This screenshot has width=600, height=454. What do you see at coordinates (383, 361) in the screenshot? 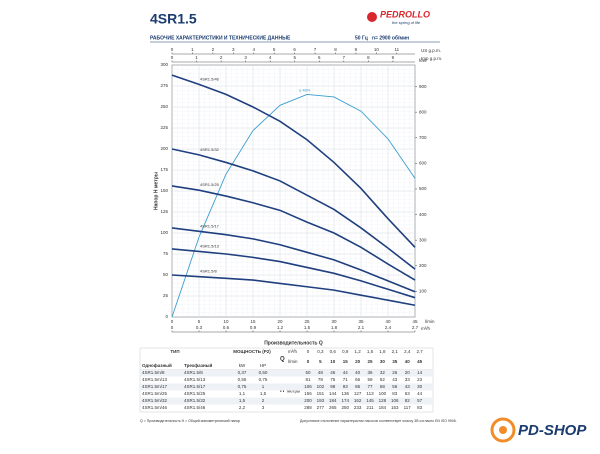
I see `q-lmin: 30` at bounding box center [383, 361].